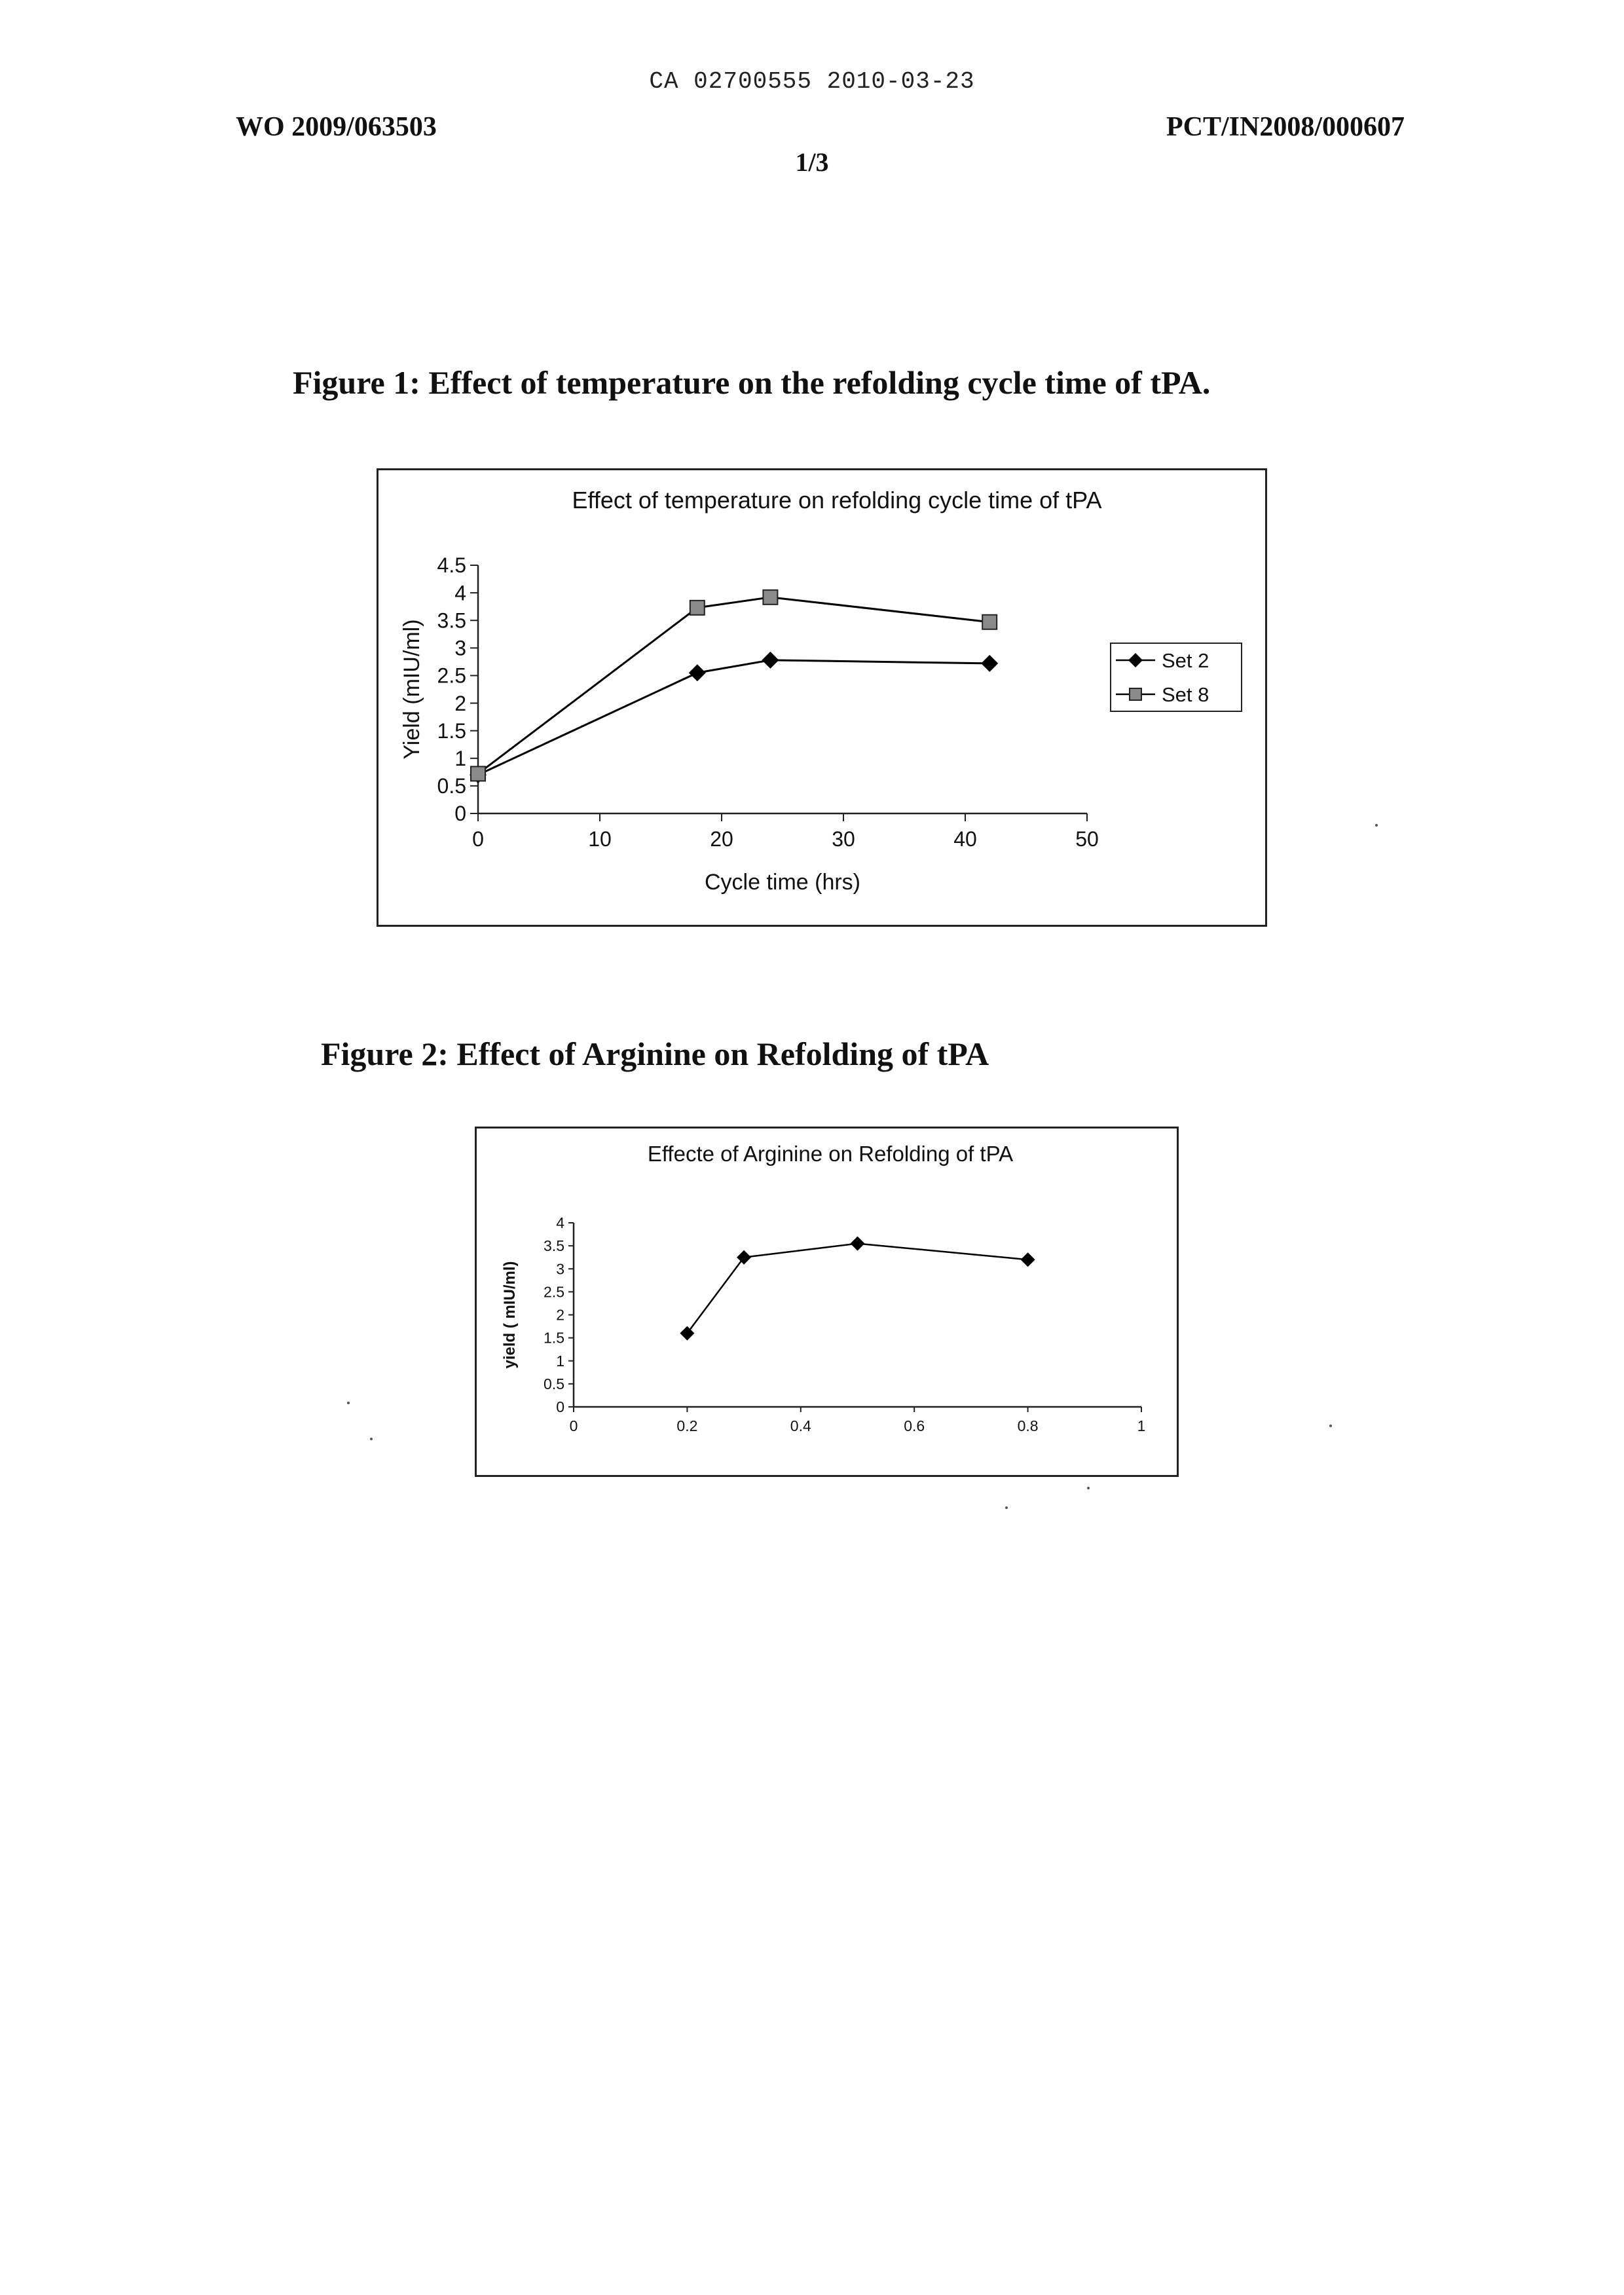 Image resolution: width=1624 pixels, height=2295 pixels. I want to click on series-2-line, so click(733, 685).